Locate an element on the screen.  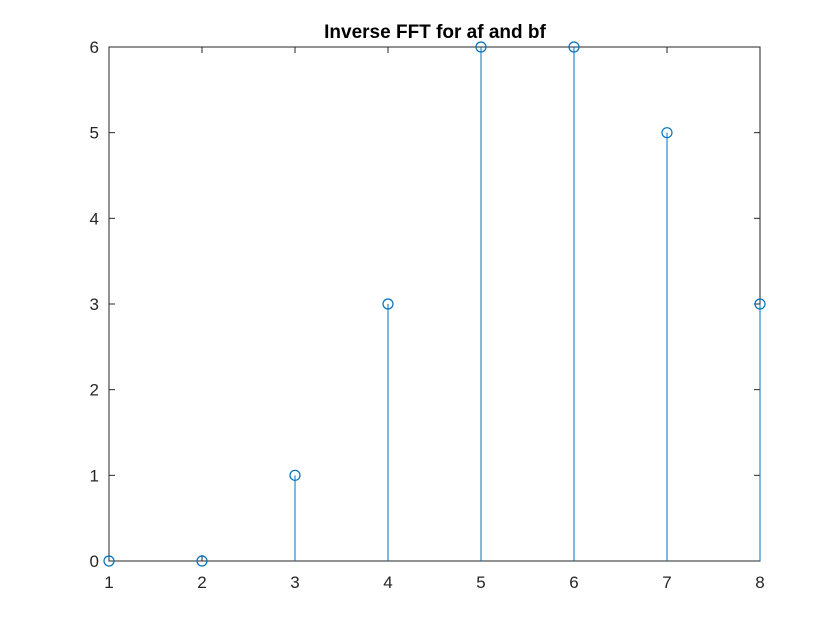
x-tick-label: 6 is located at coordinates (573, 582).